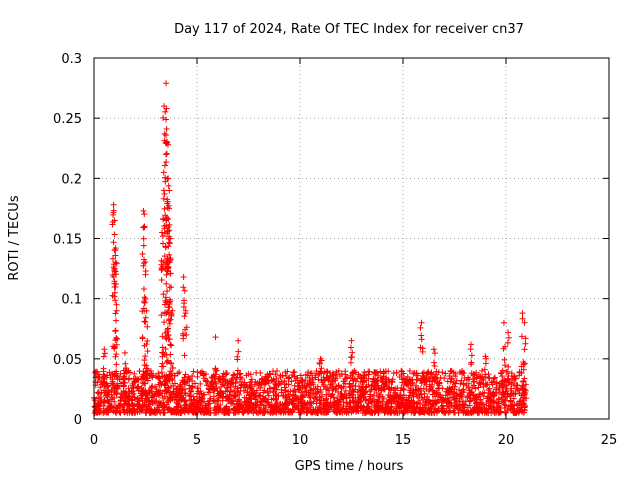  Describe the element at coordinates (71, 59) in the screenshot. I see `y-tick-label: 0.3` at that location.